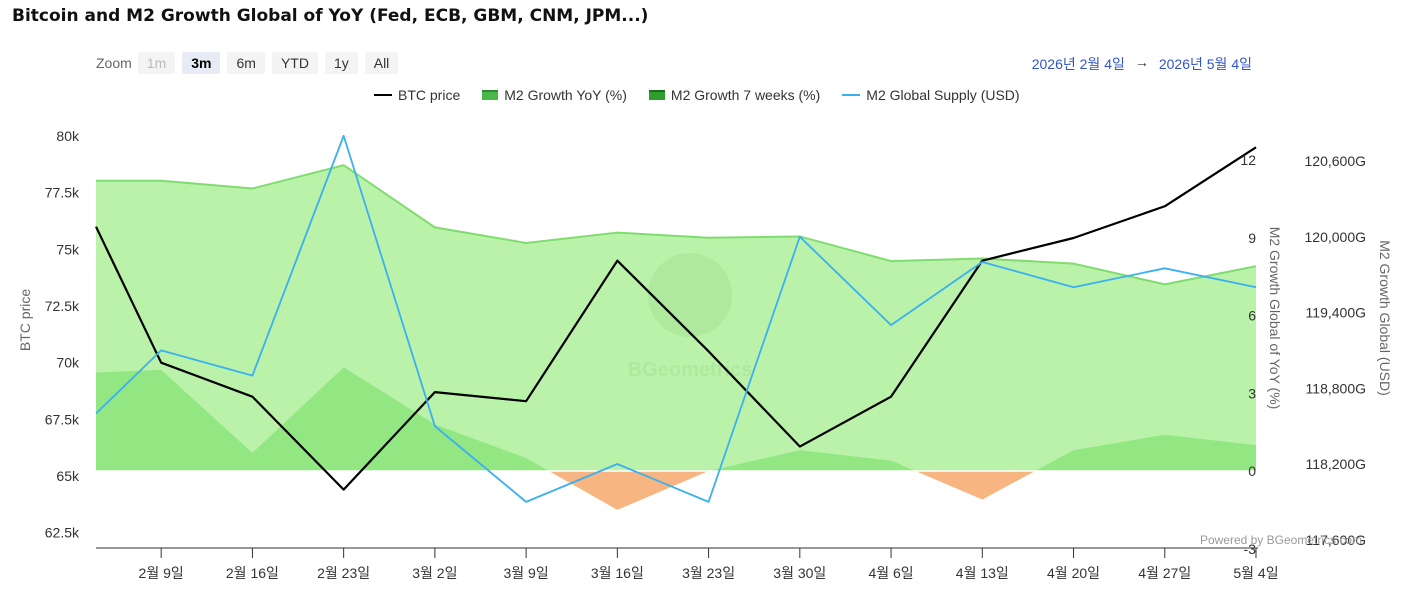  Describe the element at coordinates (1336, 388) in the screenshot. I see `y-tick-label-supply: 118,800G` at that location.